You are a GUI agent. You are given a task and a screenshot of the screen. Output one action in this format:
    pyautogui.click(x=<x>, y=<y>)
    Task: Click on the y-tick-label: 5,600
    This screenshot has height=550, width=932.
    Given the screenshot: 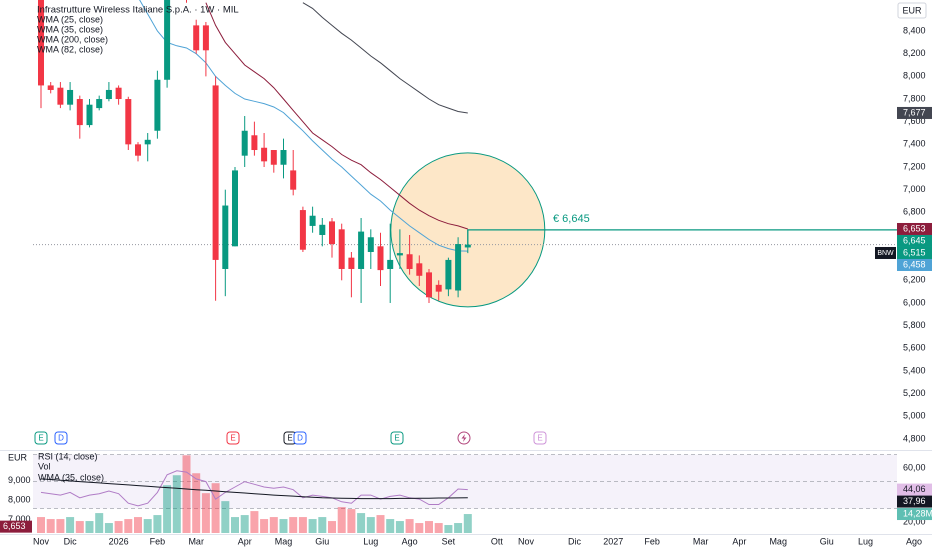 What is the action you would take?
    pyautogui.click(x=914, y=348)
    